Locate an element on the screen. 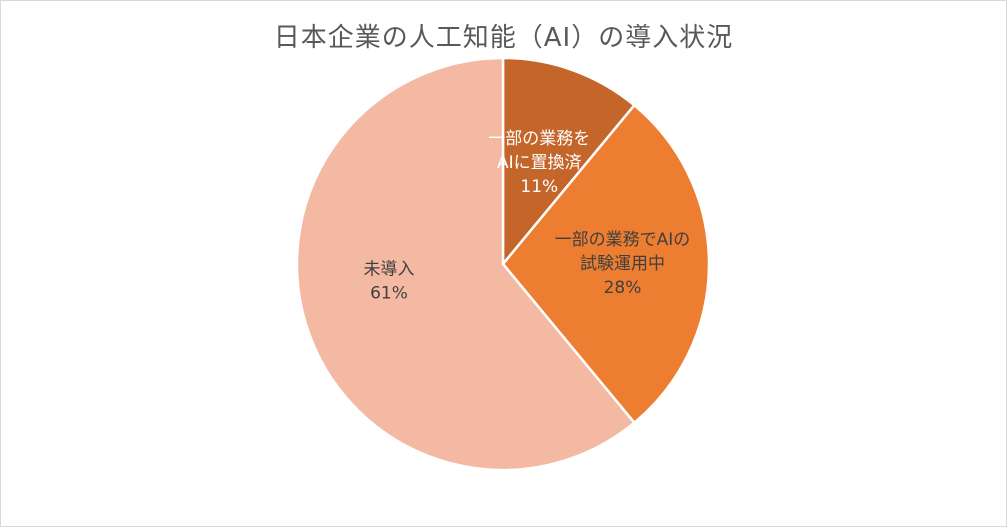 This screenshot has height=527, width=1007. slice-category-label: 未導入 is located at coordinates (388, 270).